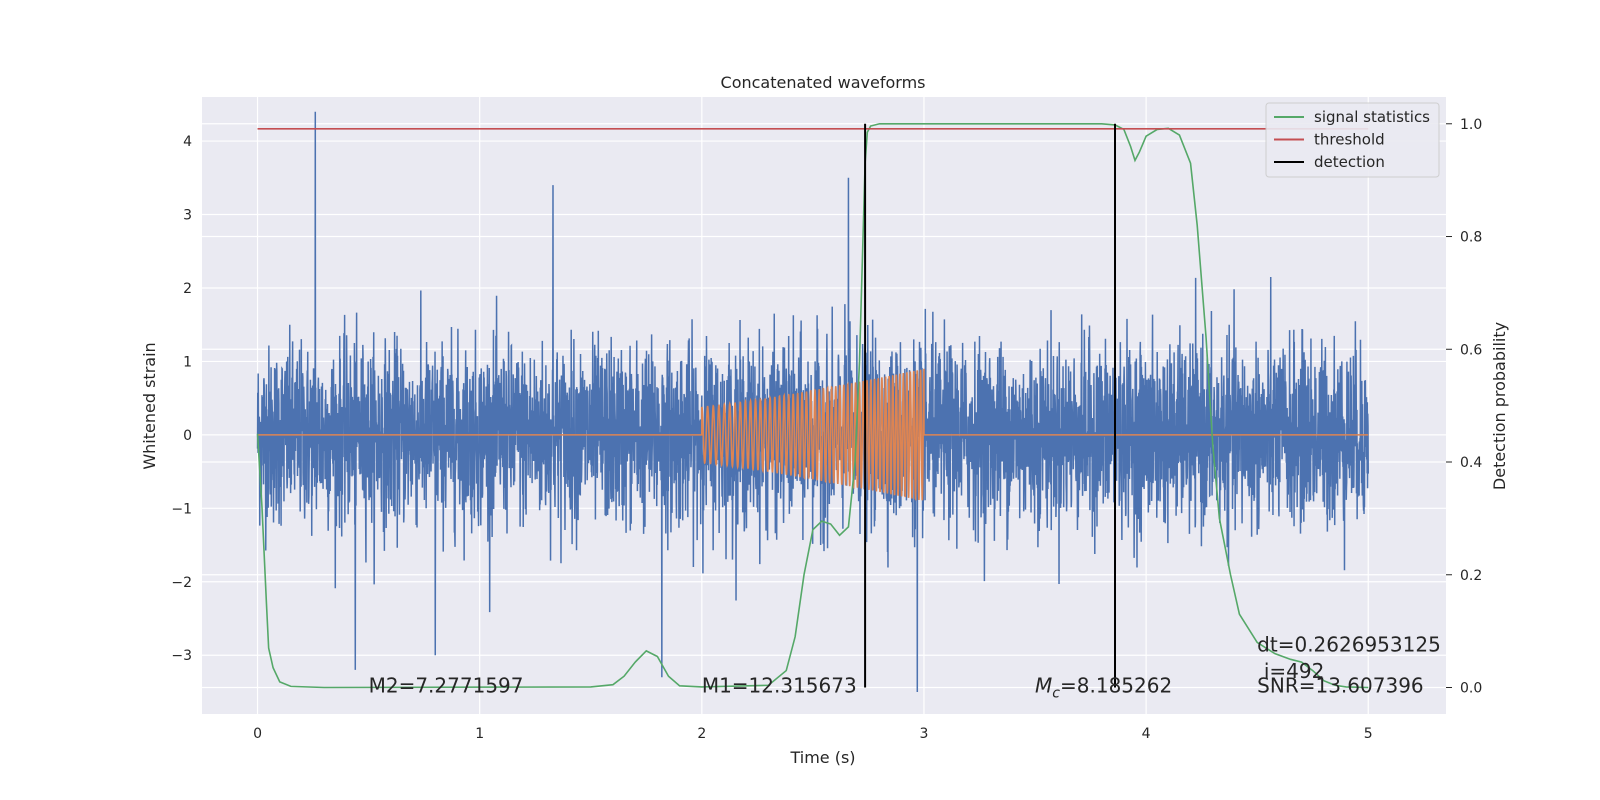 The height and width of the screenshot is (800, 1600). What do you see at coordinates (1499, 406) in the screenshot?
I see `y2-axis-label: Detection probability` at bounding box center [1499, 406].